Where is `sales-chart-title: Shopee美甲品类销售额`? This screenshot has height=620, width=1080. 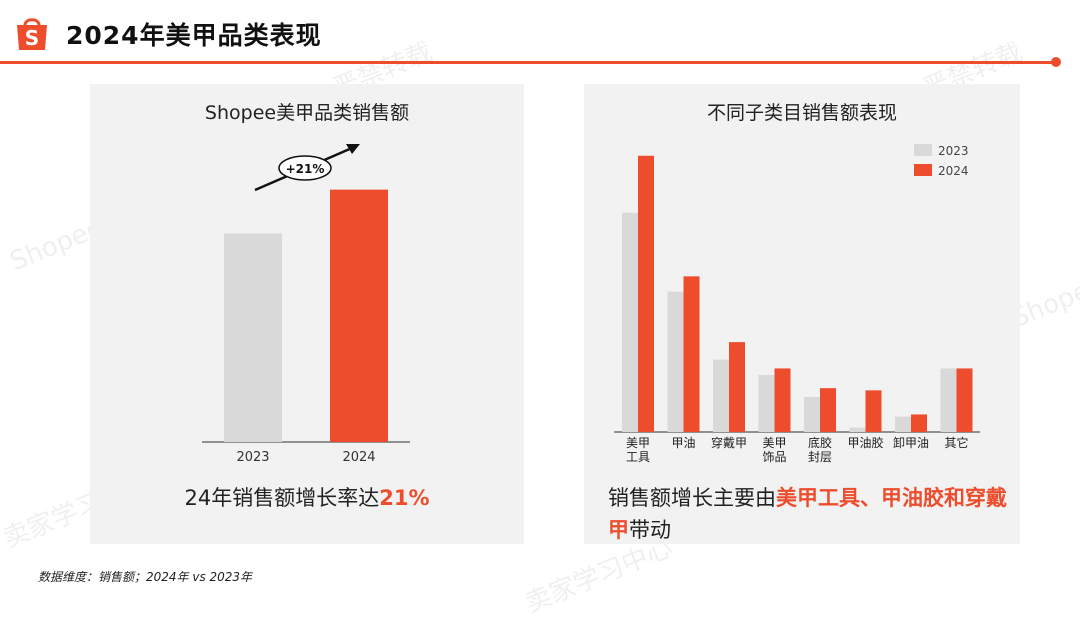
sales-chart-title: Shopee美甲品类销售额 is located at coordinates (307, 113).